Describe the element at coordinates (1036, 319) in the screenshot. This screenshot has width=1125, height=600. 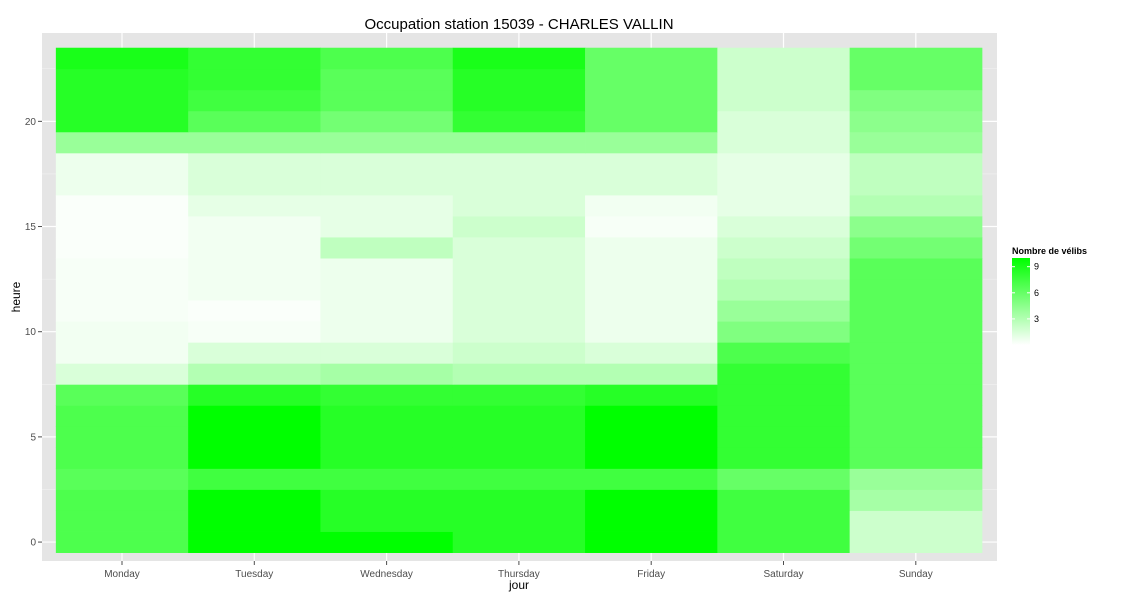
I see `legend-tick-label: 3` at that location.